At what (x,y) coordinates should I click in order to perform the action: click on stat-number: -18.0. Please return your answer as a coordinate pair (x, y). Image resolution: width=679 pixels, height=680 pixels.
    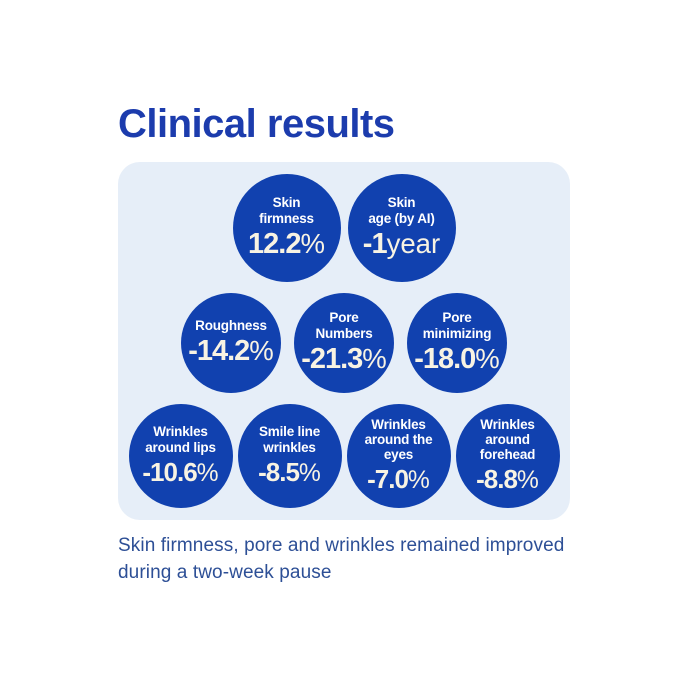
    Looking at the image, I should click on (445, 358).